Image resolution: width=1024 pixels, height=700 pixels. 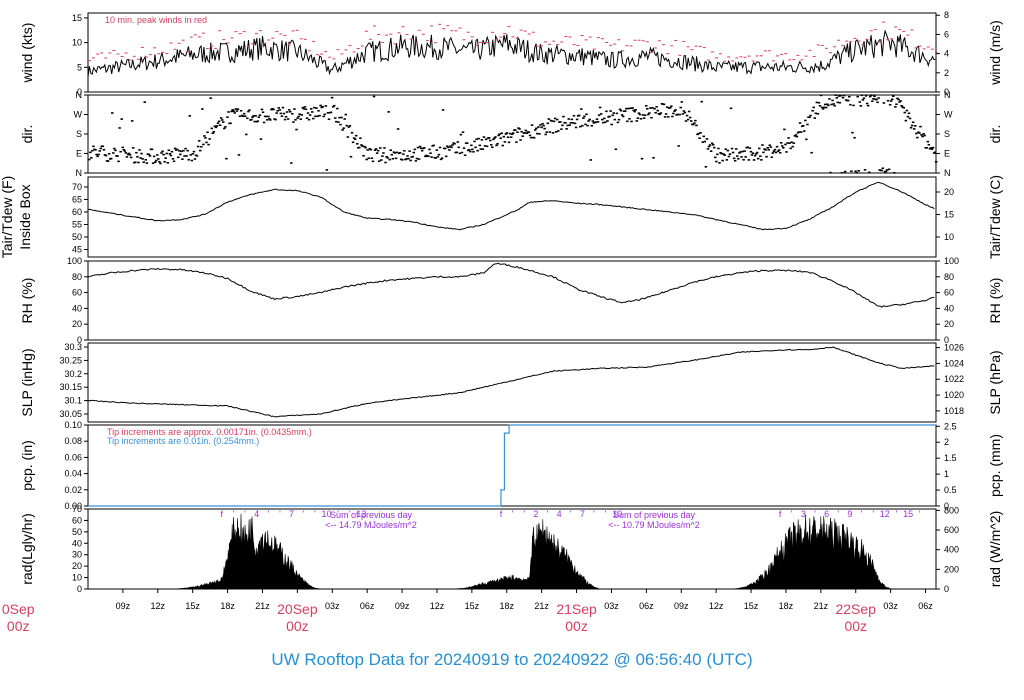 What do you see at coordinates (18, 609) in the screenshot?
I see `day-label-date: 0Sep` at bounding box center [18, 609].